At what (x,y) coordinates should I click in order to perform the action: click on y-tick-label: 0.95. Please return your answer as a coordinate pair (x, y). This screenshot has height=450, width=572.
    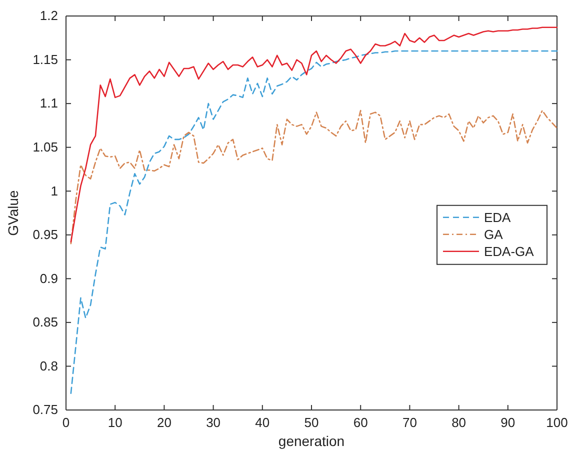
    Looking at the image, I should click on (45, 234).